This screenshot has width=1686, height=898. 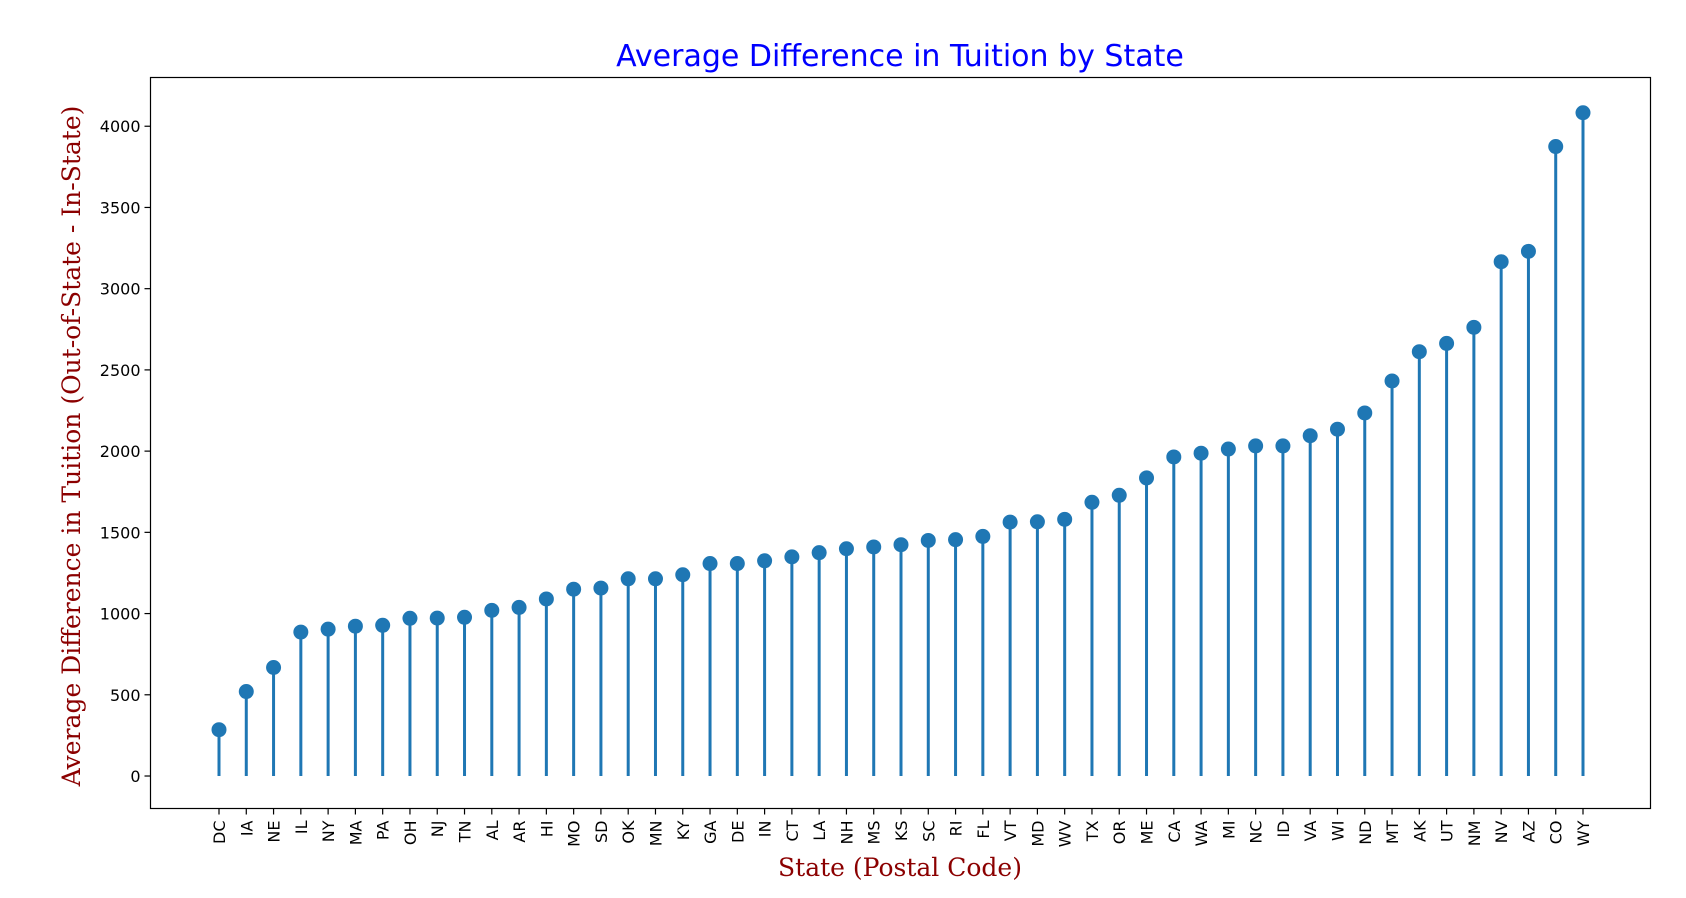 I want to click on marker-sc, so click(x=928, y=540).